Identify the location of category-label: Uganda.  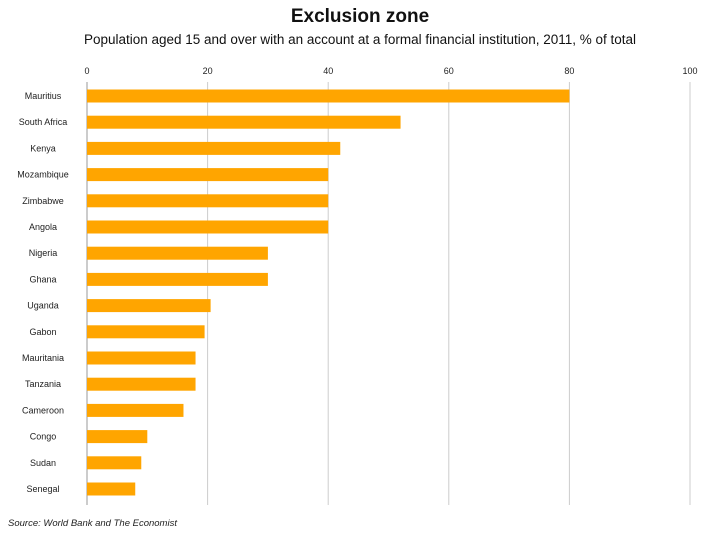
(43, 306).